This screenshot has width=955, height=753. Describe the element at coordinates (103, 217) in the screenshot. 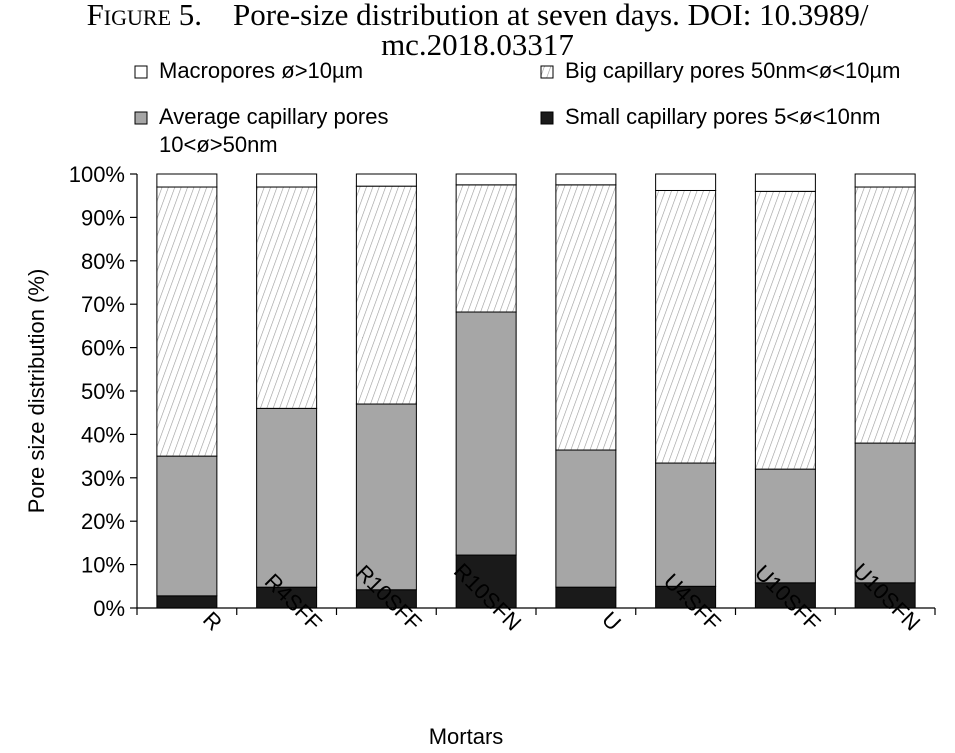

I see `y-tick-label: 90%` at that location.